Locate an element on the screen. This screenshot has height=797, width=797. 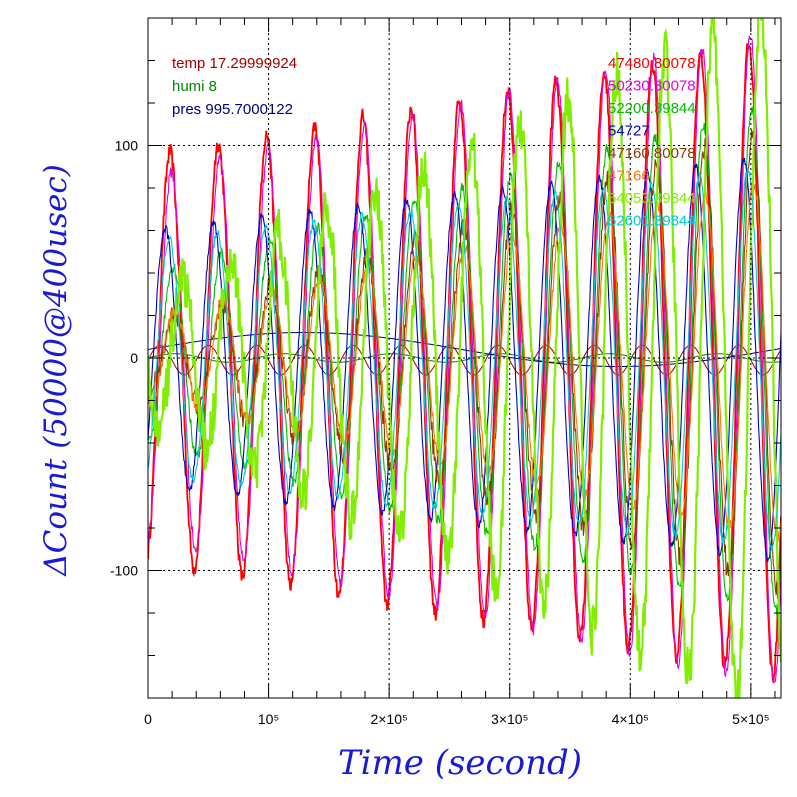
legend-entry: 47166 is located at coordinates (629, 176).